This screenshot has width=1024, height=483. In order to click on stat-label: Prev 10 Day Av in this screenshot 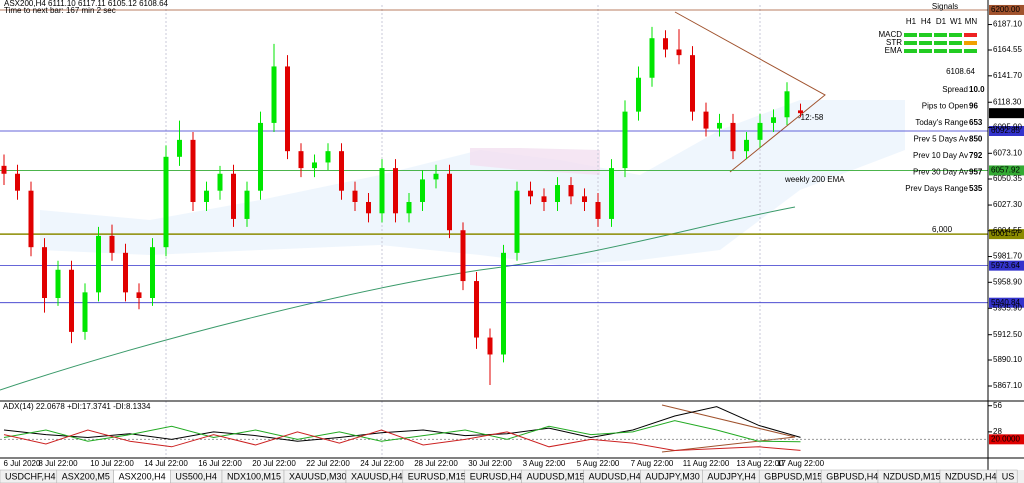, I will do `click(940, 155)`.